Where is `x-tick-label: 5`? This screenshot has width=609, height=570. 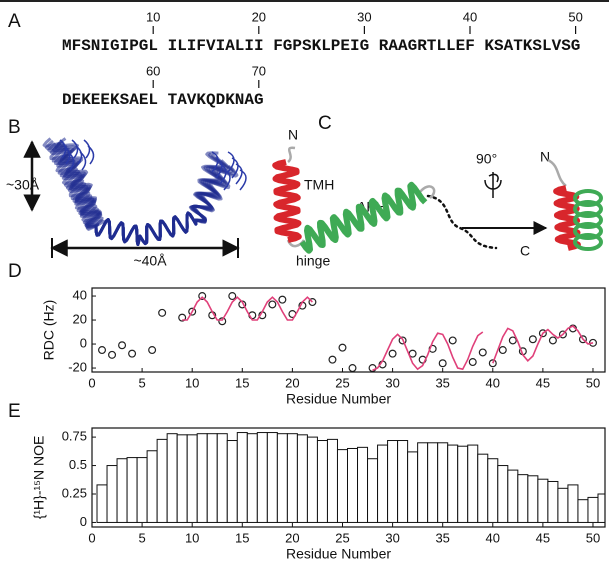 x-tick-label: 5 is located at coordinates (141, 382).